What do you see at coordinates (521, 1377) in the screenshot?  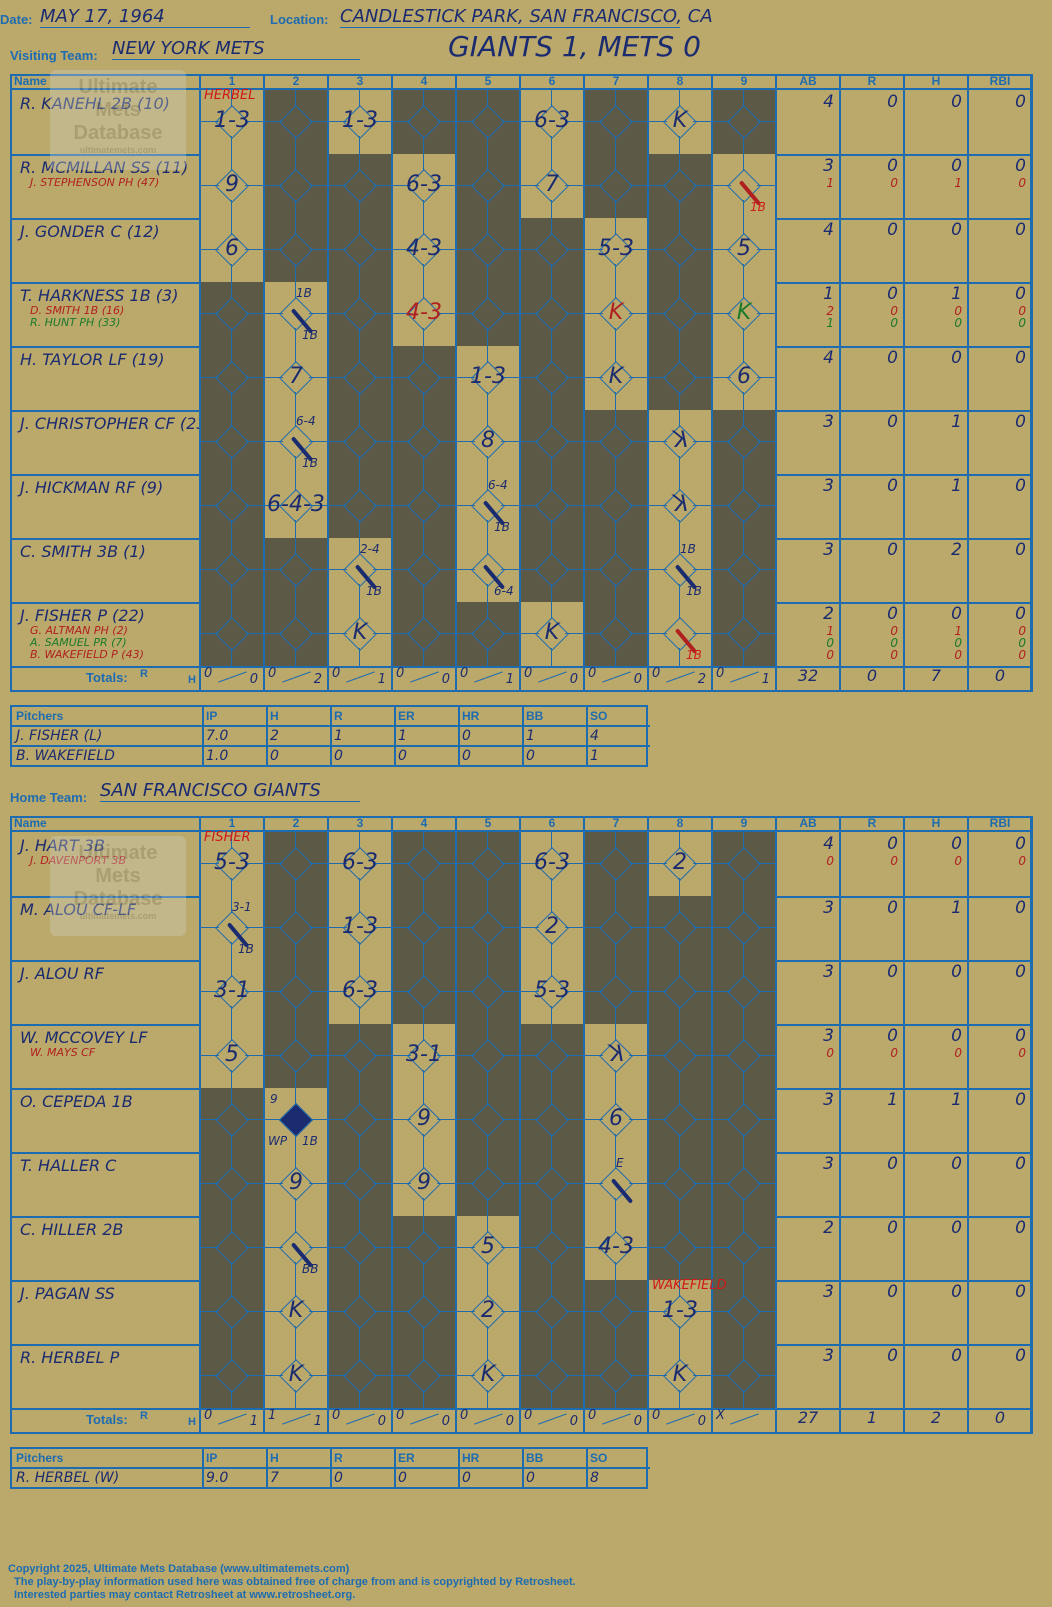 I see `batter-row: R. HERBEL P K K K 3 0 0 0` at bounding box center [521, 1377].